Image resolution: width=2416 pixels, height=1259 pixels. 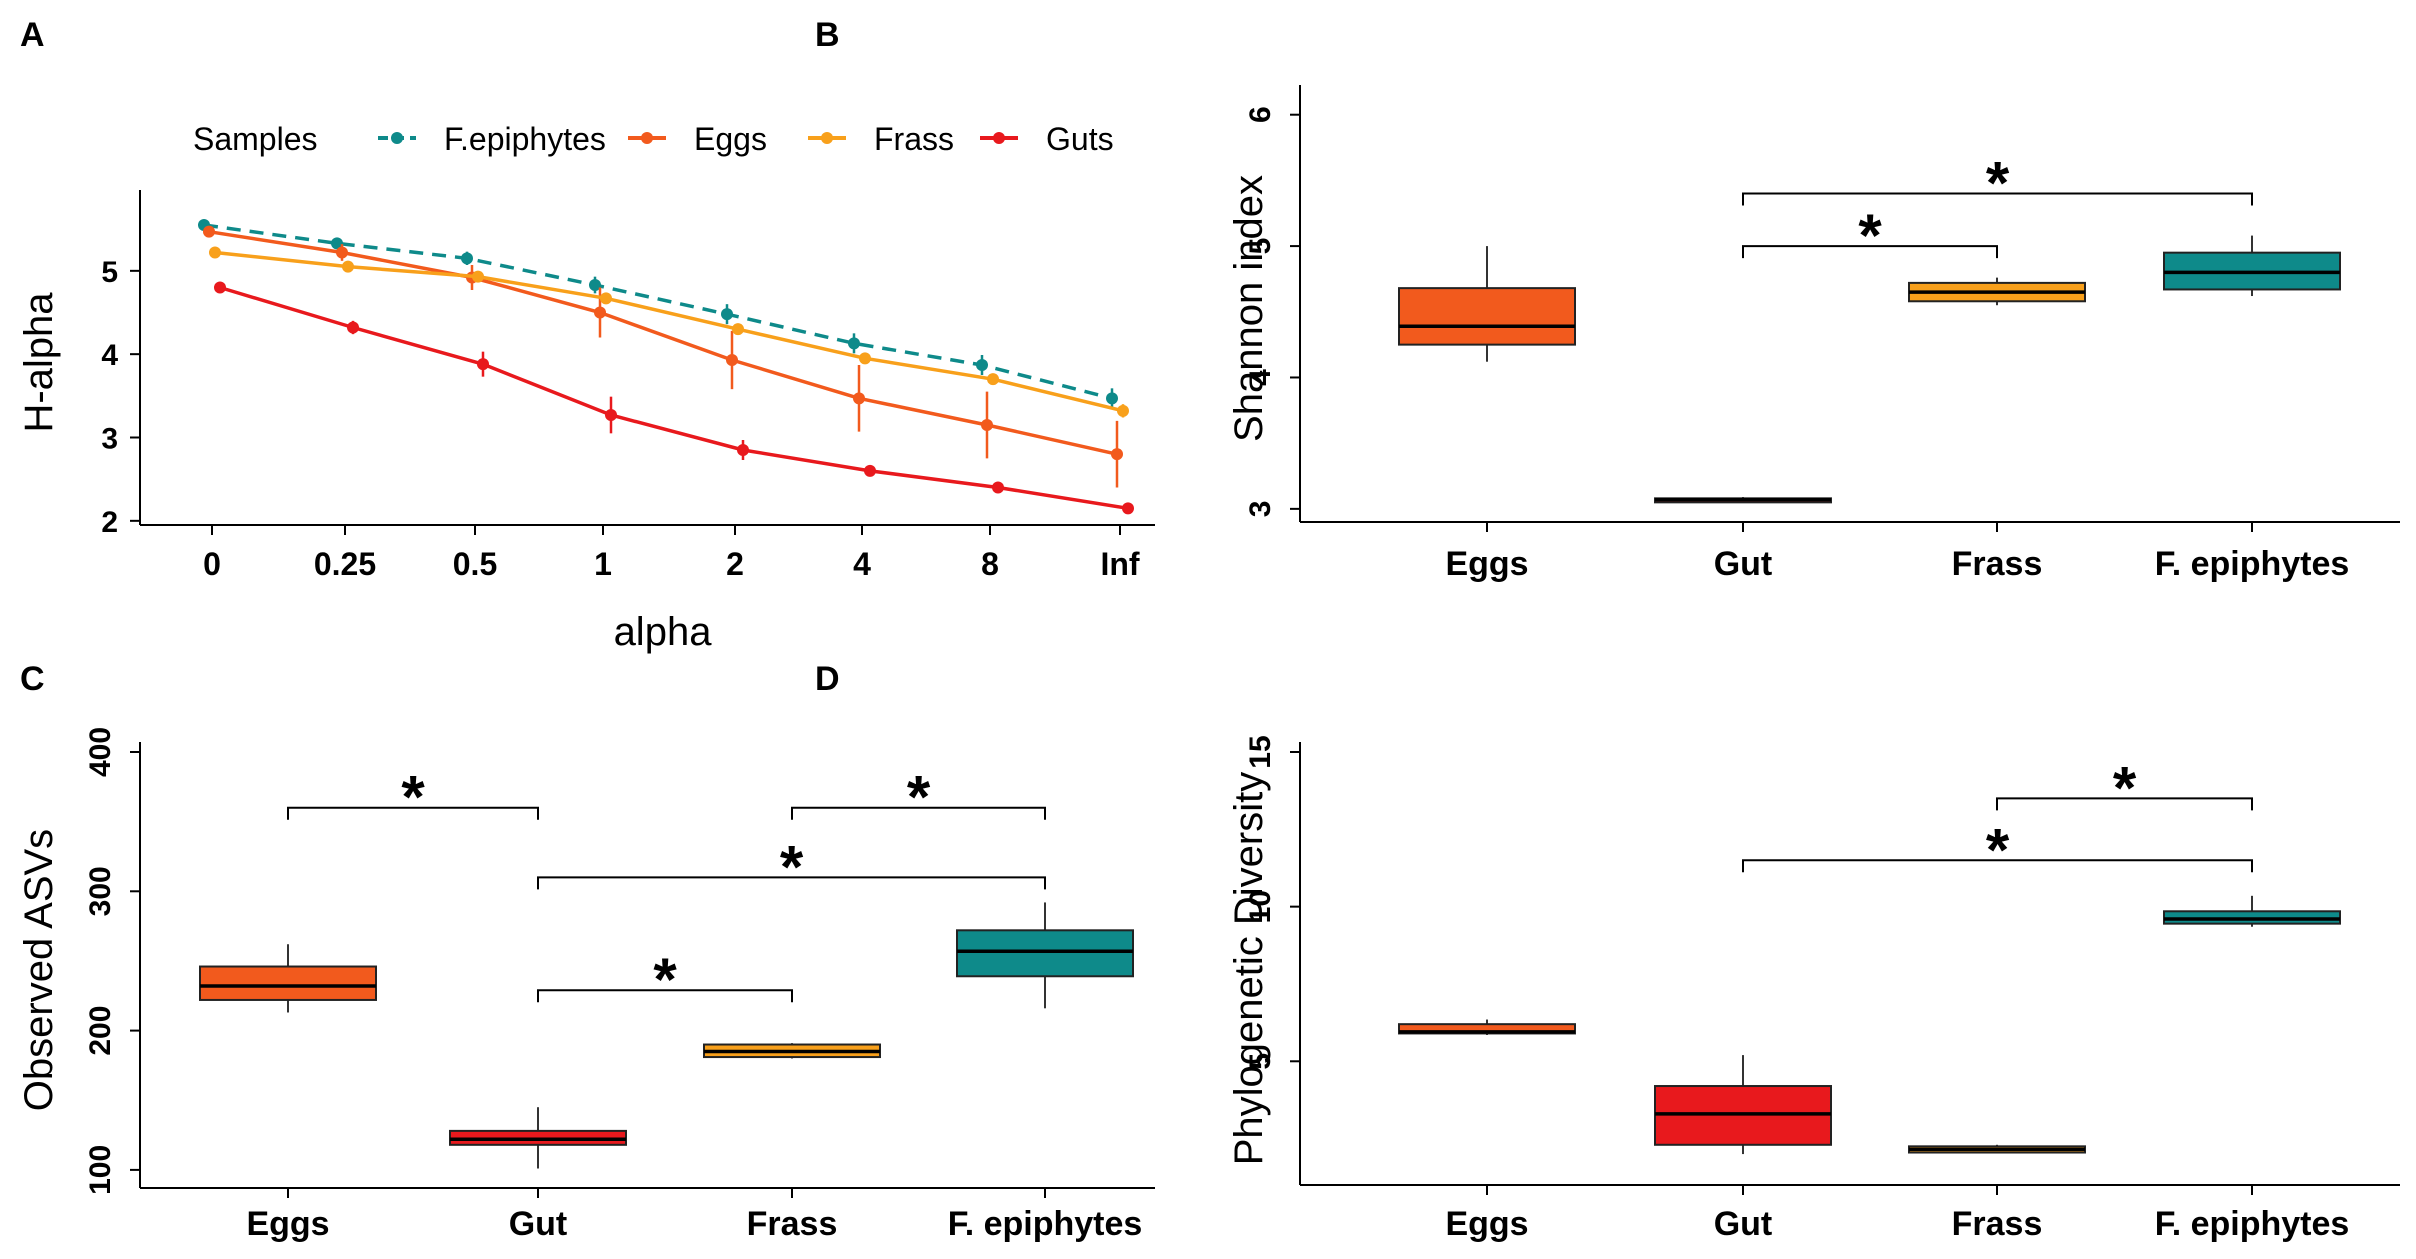 I want to click on panel-c-label-group: C, so click(x=32, y=679).